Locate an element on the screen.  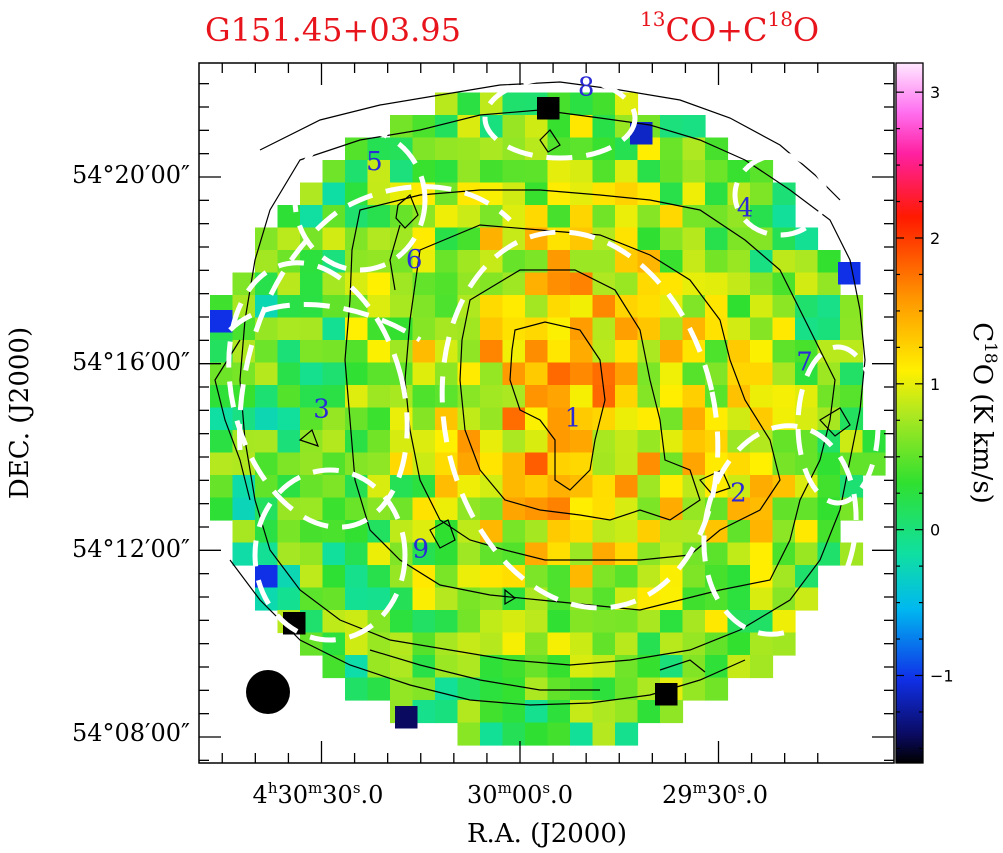
ra-m: 30 is located at coordinates (482, 795).